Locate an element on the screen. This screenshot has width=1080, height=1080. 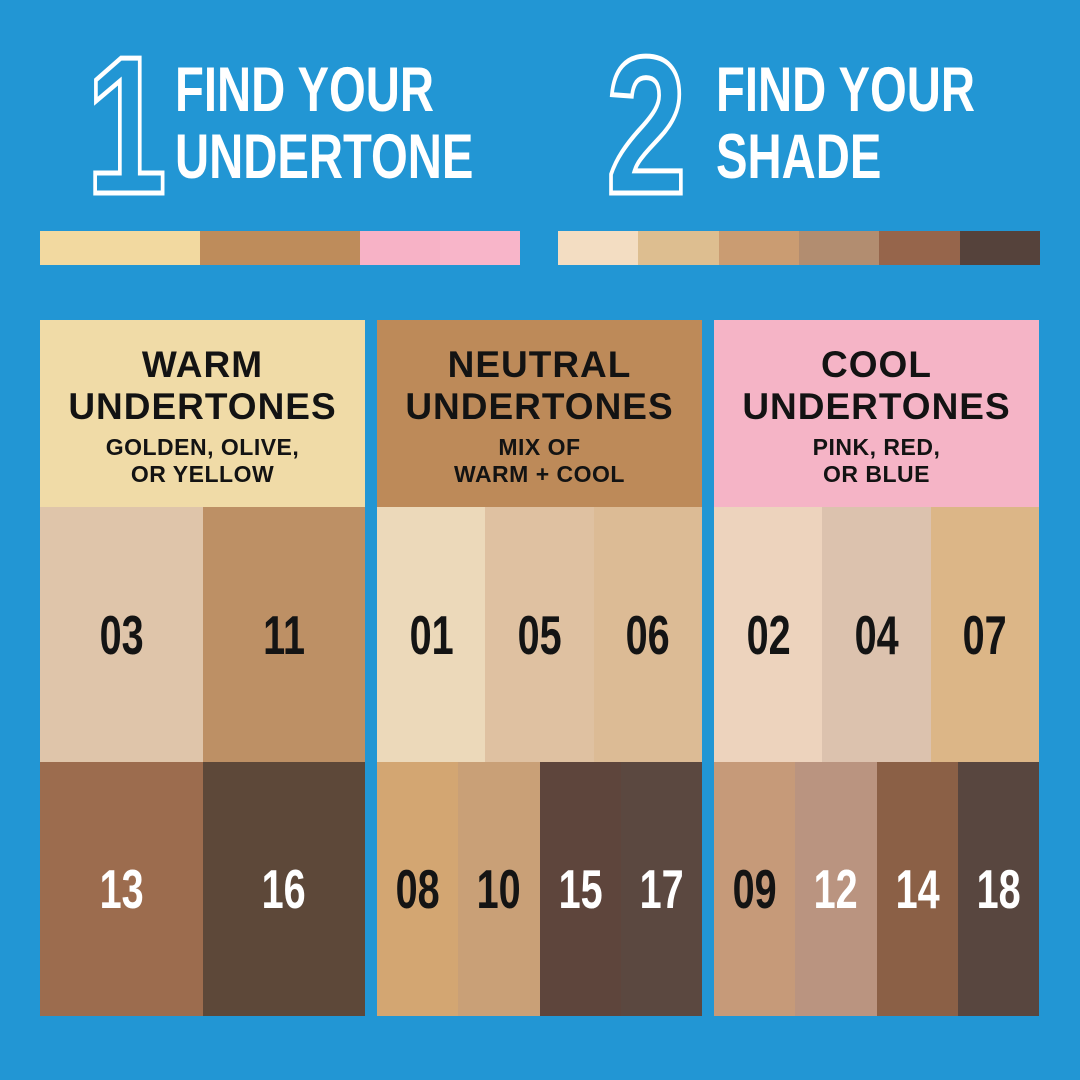
undertone-color-bar is located at coordinates (280, 248).